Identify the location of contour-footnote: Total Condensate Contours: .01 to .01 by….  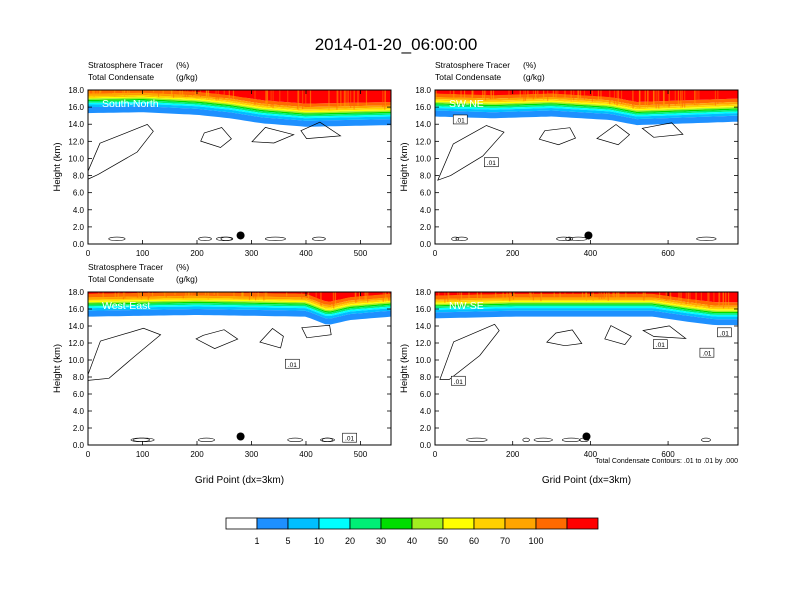
(666, 461).